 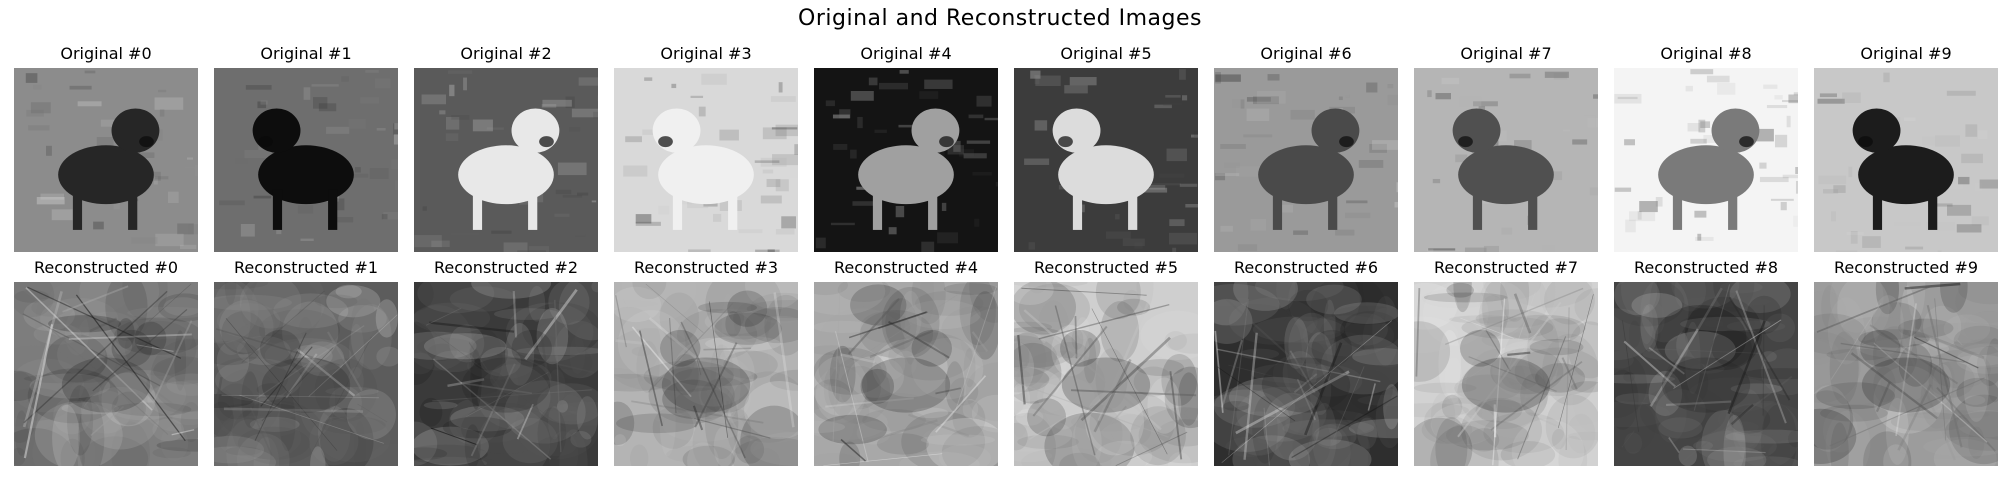 What do you see at coordinates (1000, 18) in the screenshot?
I see `figure-title: Original and Reconstructed Images` at bounding box center [1000, 18].